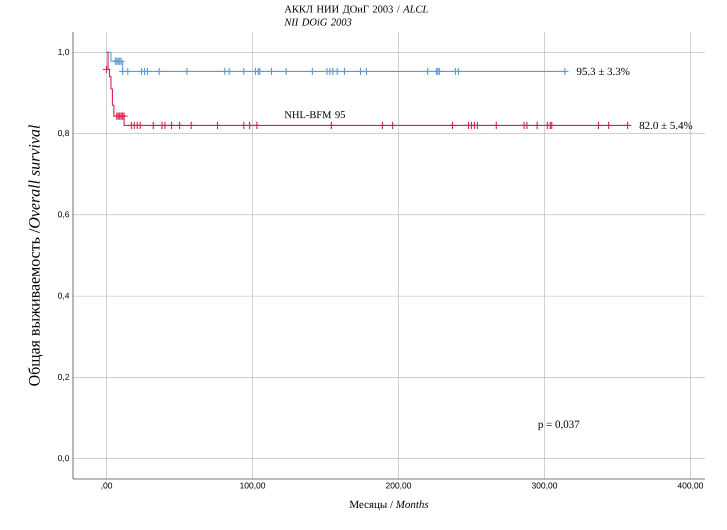  Describe the element at coordinates (691, 486) in the screenshot. I see `x-tick-label: 400,00` at that location.